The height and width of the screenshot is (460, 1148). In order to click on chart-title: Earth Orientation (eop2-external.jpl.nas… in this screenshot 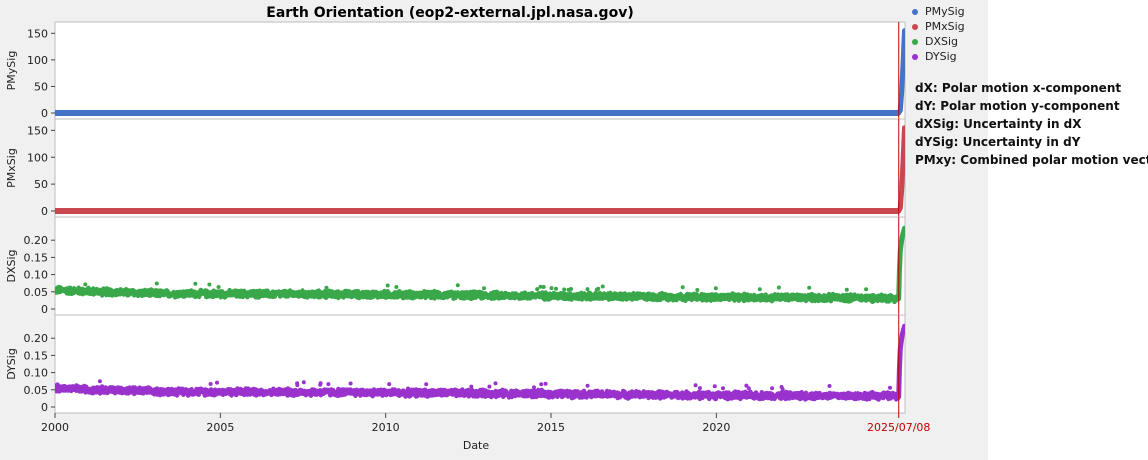, I will do `click(449, 13)`.